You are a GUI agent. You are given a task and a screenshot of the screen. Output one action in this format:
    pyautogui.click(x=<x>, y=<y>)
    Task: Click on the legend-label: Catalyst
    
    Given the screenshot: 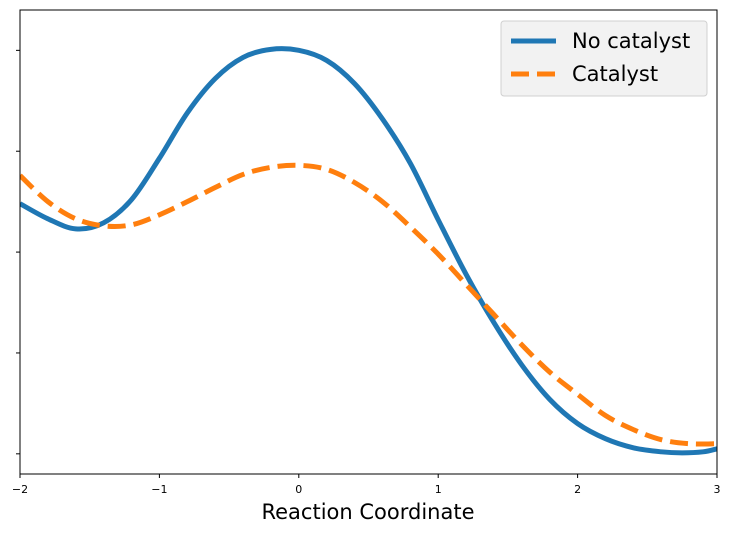 What is the action you would take?
    pyautogui.click(x=615, y=74)
    